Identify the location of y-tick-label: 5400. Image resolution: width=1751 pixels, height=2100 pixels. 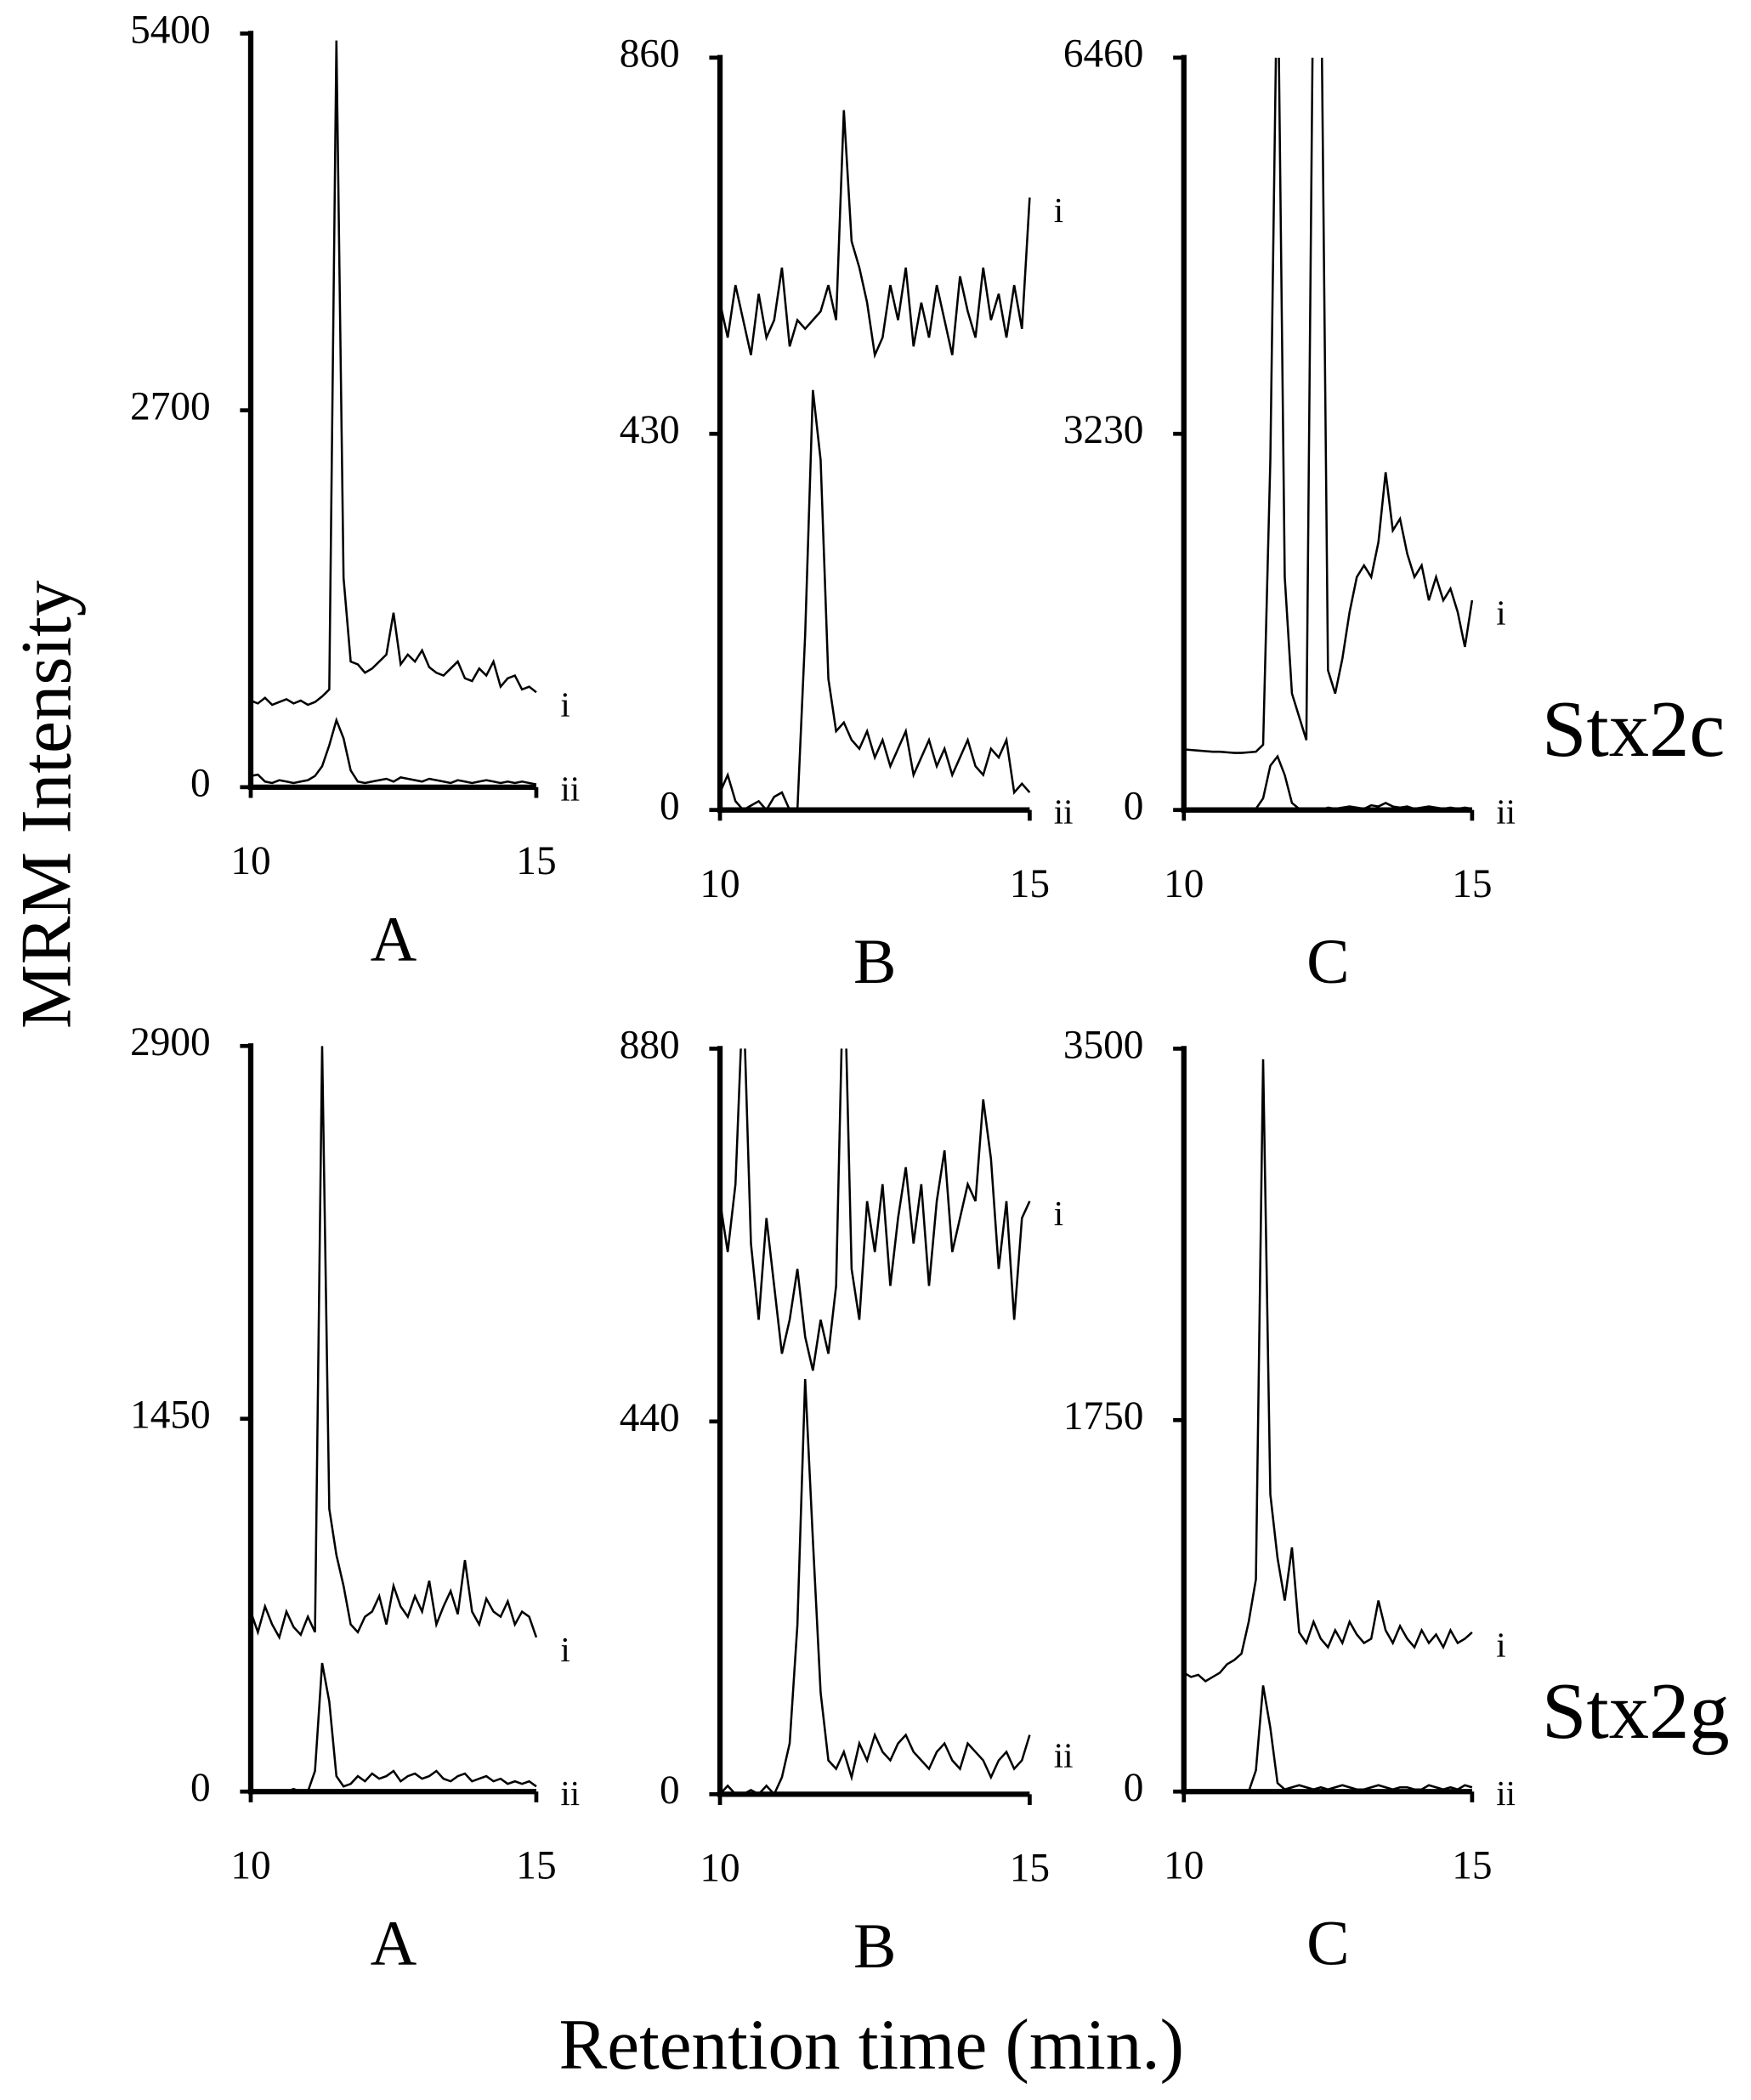
(170, 30).